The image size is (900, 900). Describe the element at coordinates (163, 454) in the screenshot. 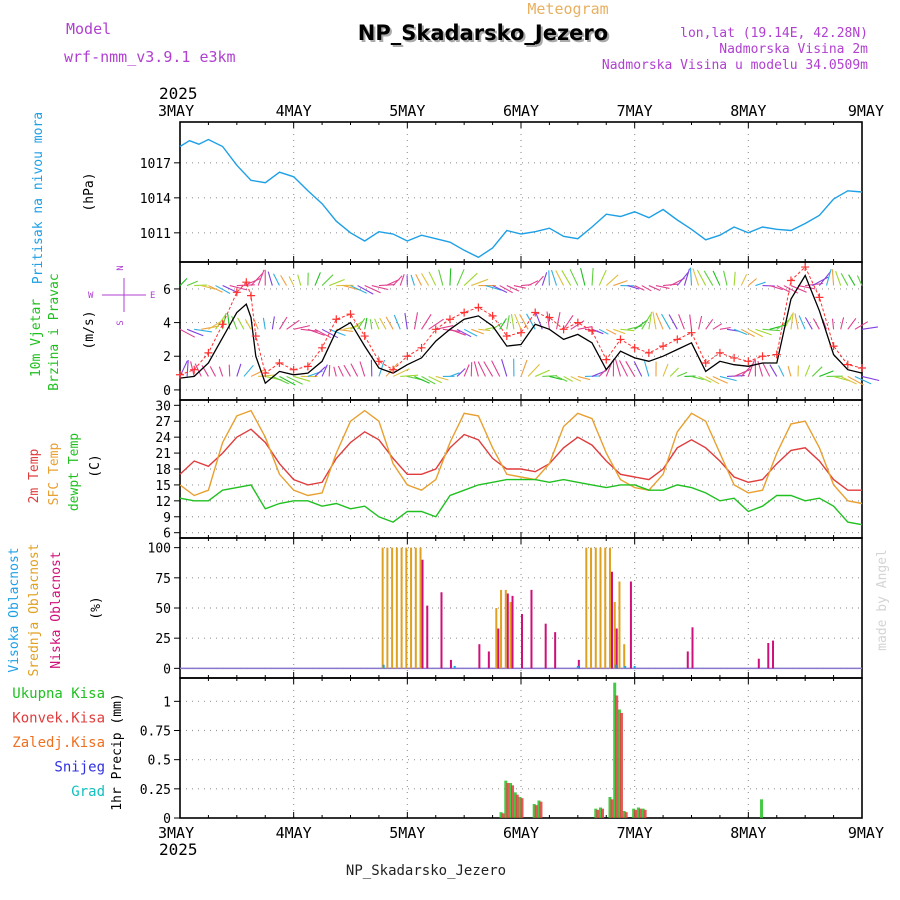

I see `y-tick-label: 21` at that location.